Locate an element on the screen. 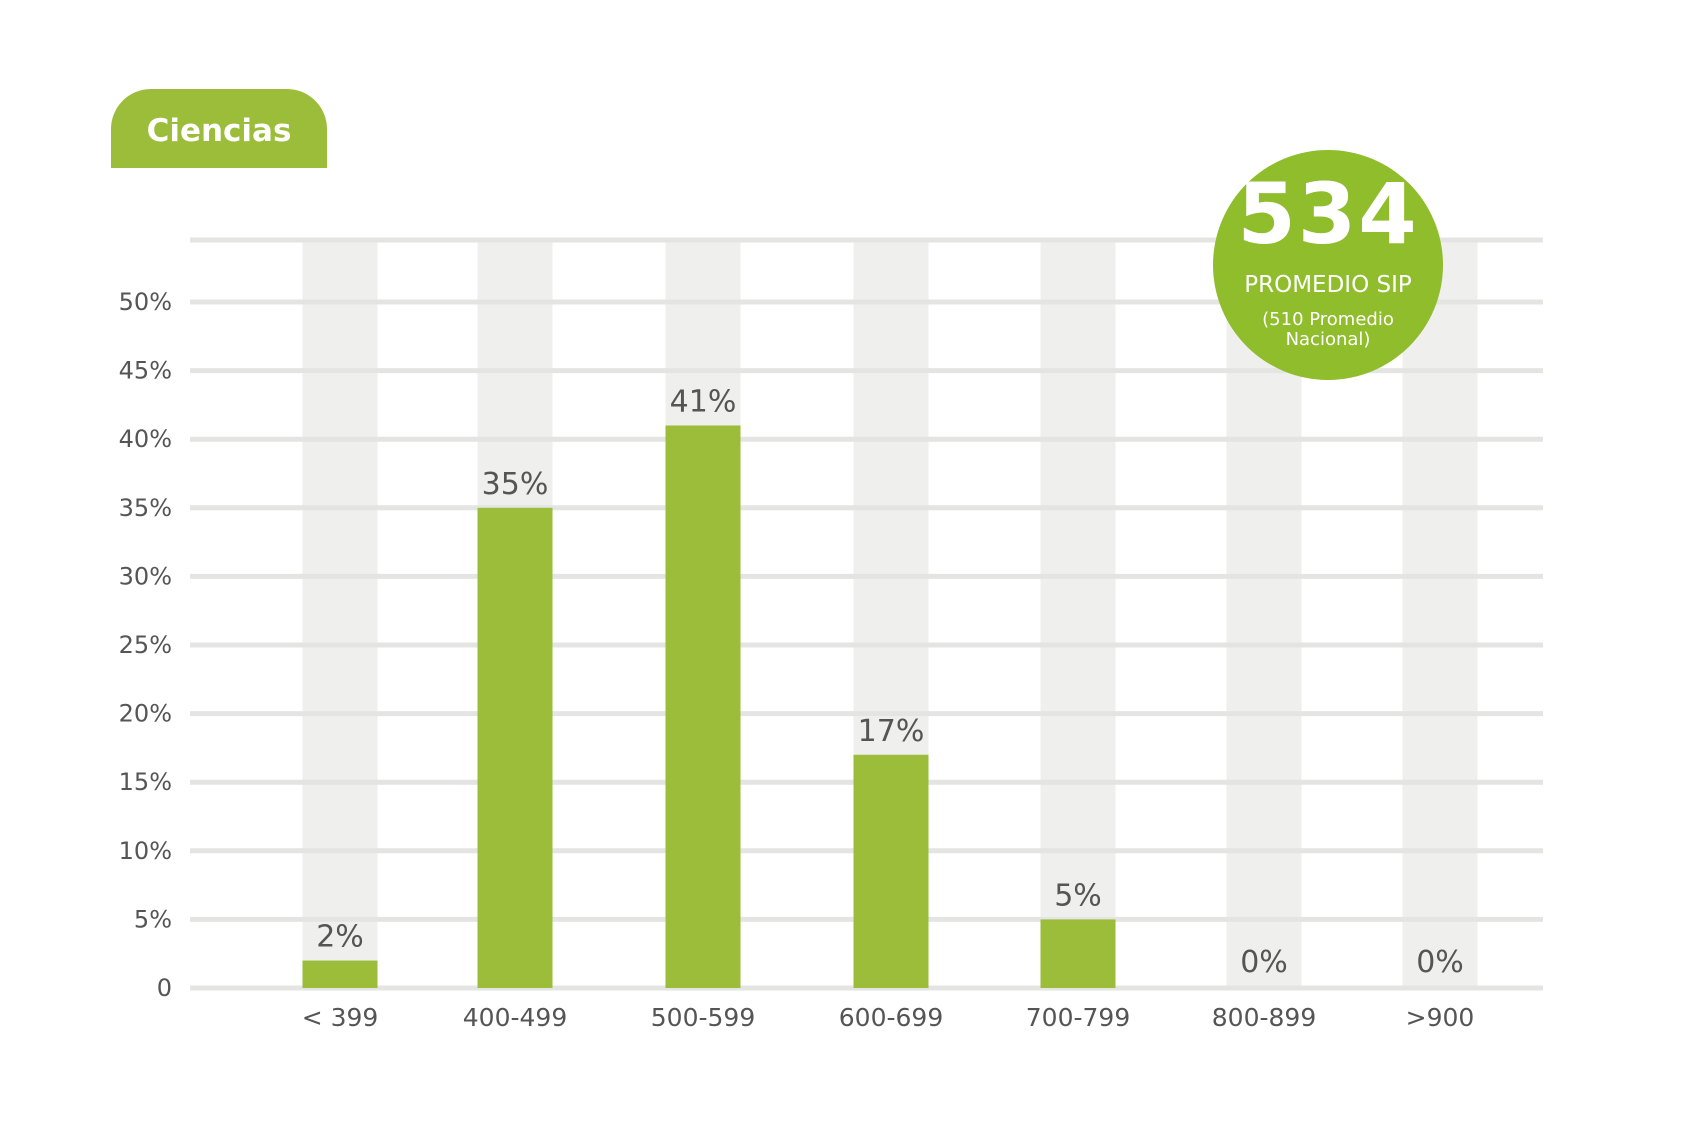 The image size is (1705, 1134). y-tick-label-45: 45% is located at coordinates (145, 371).